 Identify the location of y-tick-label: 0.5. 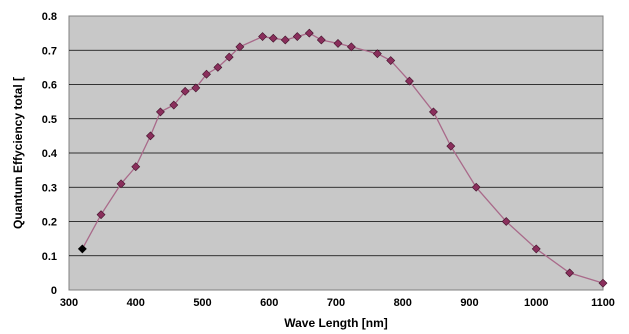
(49, 120).